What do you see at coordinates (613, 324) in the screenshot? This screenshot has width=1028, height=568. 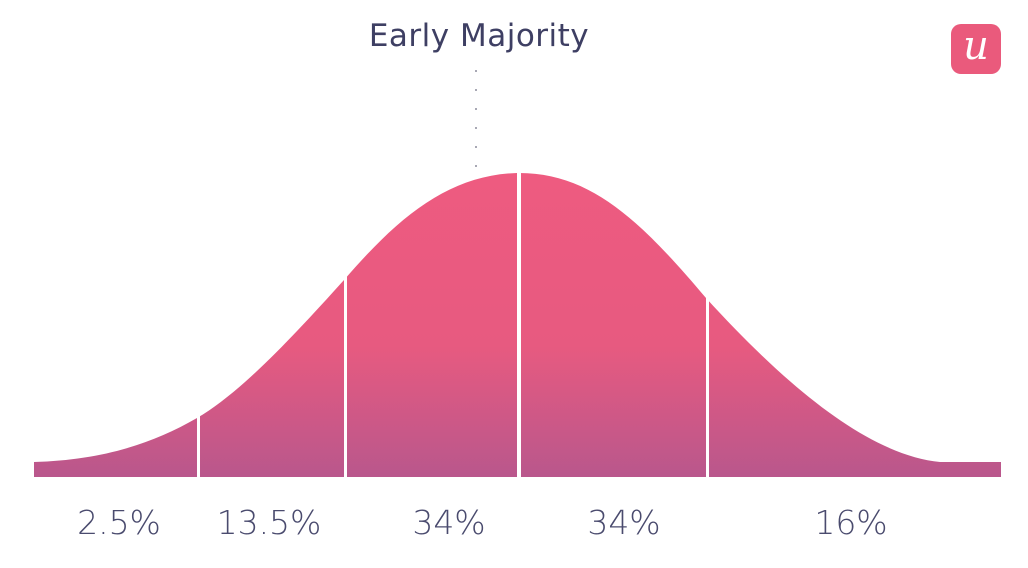 I see `segment-late-majority` at bounding box center [613, 324].